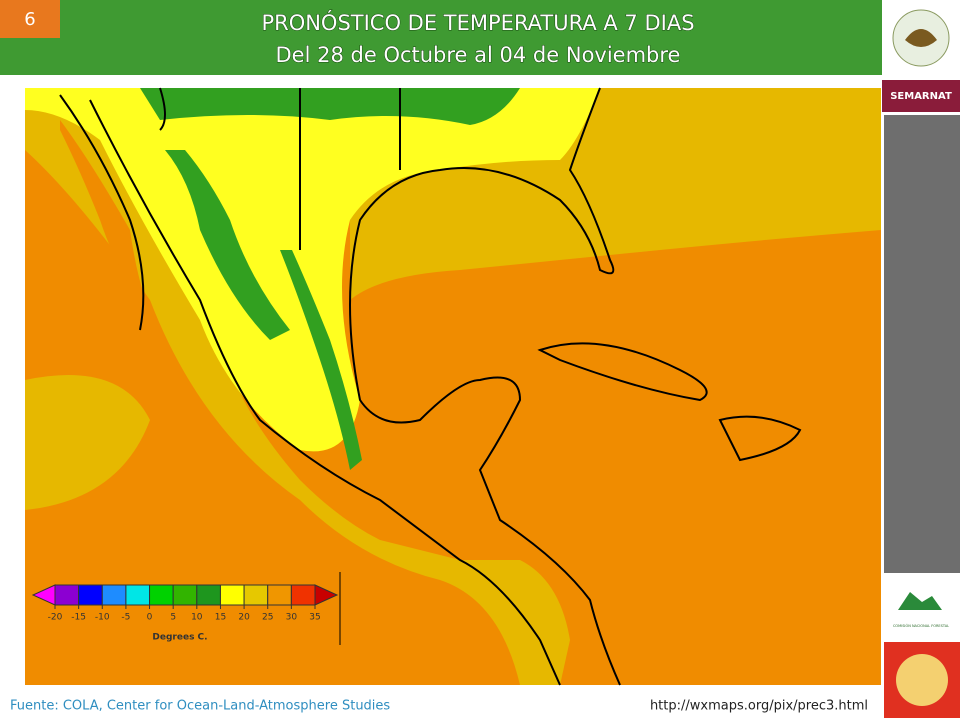 The height and width of the screenshot is (720, 960). Describe the element at coordinates (55, 618) in the screenshot. I see `legend-tick-label: -20` at that location.